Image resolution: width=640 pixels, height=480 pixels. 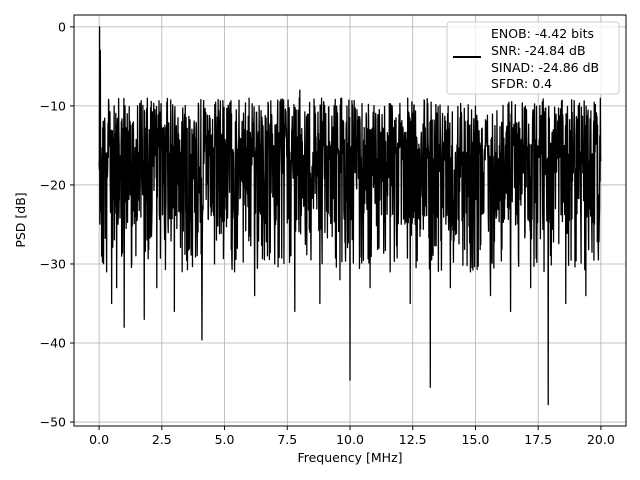 What do you see at coordinates (57, 224) in the screenshot?
I see `y-axis-ticks: 0 −10 −20 −30 −40 −50` at bounding box center [57, 224].